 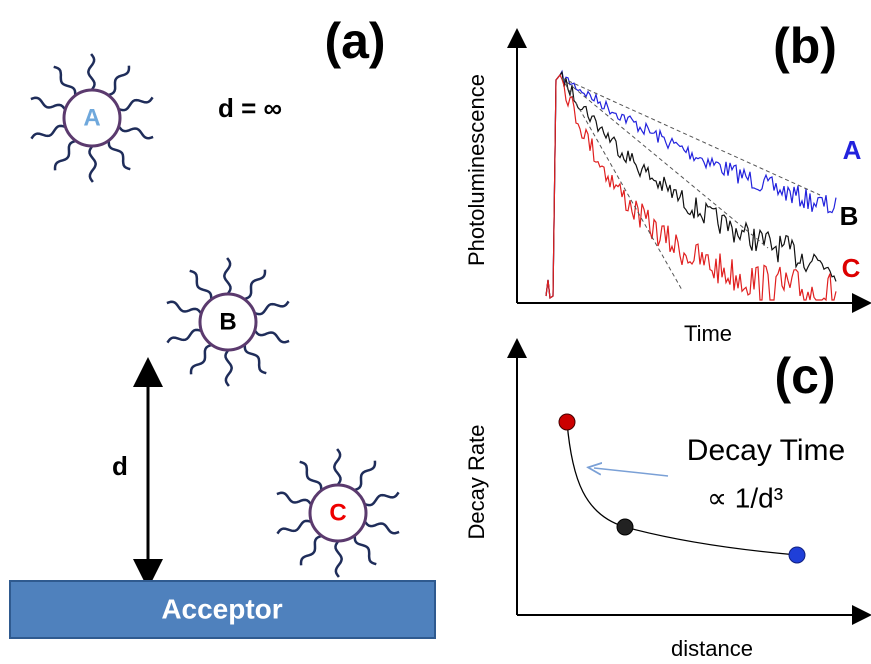 I want to click on annotation: ∝ 1/d³, so click(x=745, y=497).